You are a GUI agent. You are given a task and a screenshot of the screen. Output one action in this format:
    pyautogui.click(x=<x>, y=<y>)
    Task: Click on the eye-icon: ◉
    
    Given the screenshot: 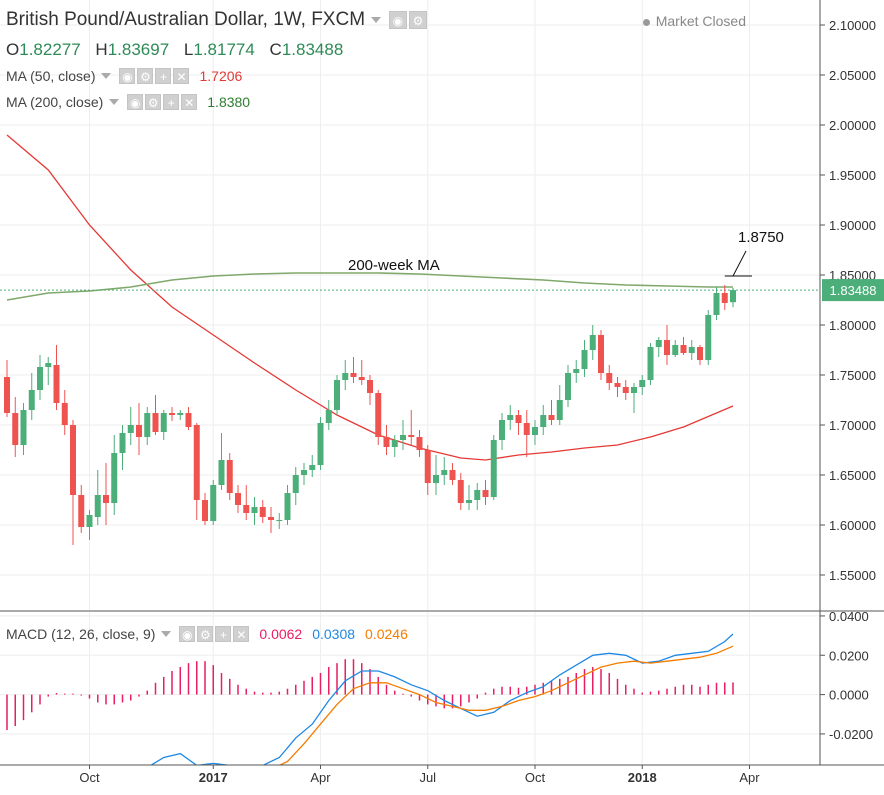 What is the action you would take?
    pyautogui.click(x=398, y=20)
    